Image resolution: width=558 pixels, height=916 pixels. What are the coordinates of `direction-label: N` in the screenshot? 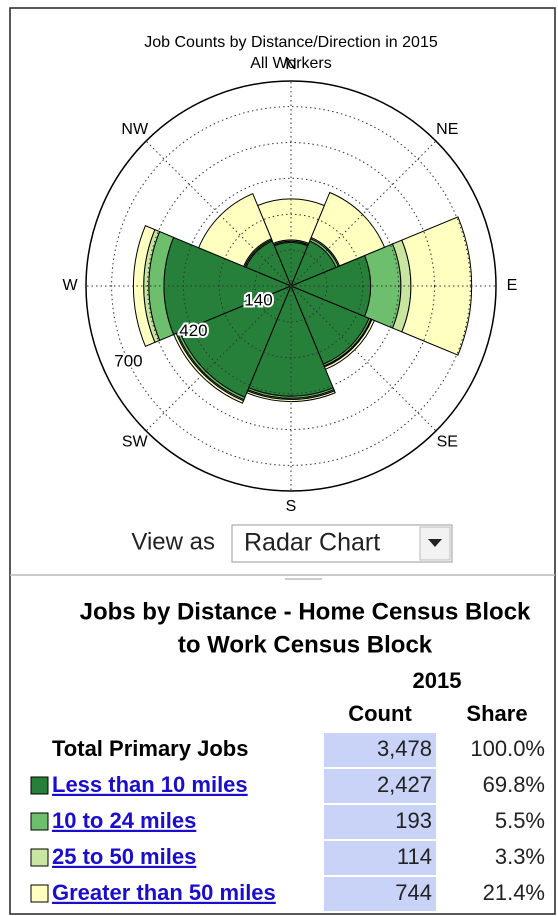 It's located at (291, 64).